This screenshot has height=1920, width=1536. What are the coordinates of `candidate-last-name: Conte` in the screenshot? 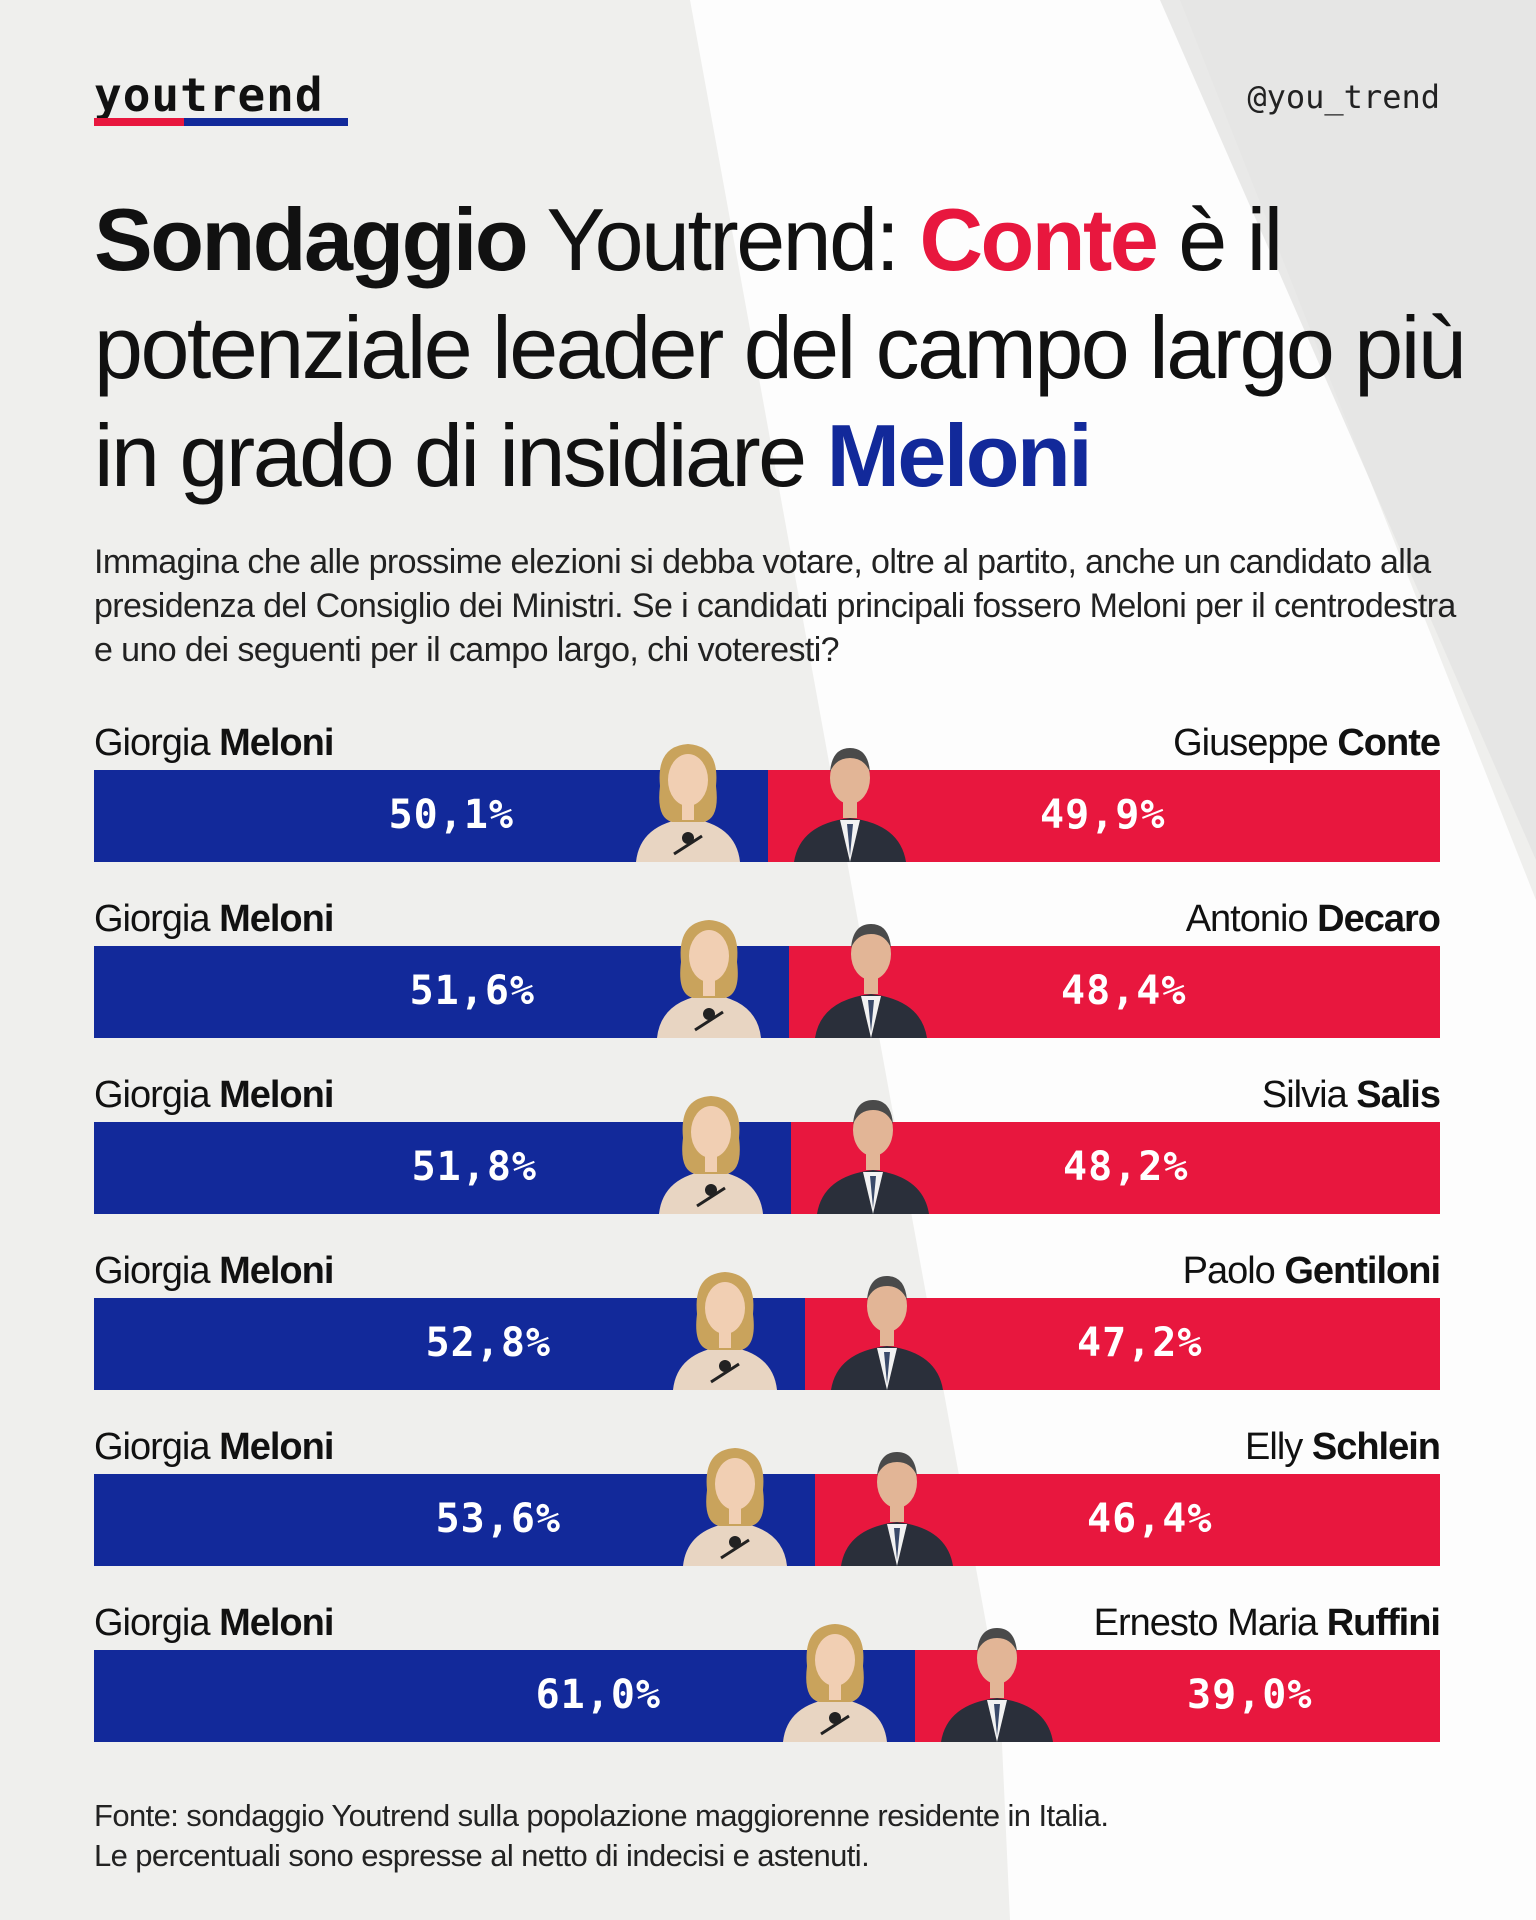 It's located at (1389, 743).